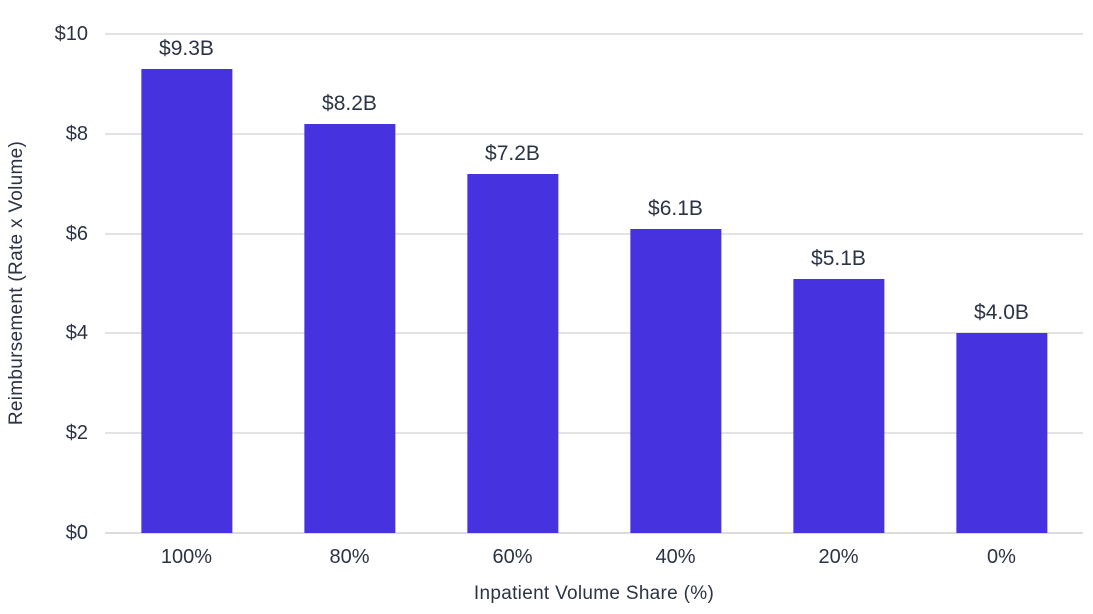  I want to click on x-tick-label: 0%, so click(1001, 557).